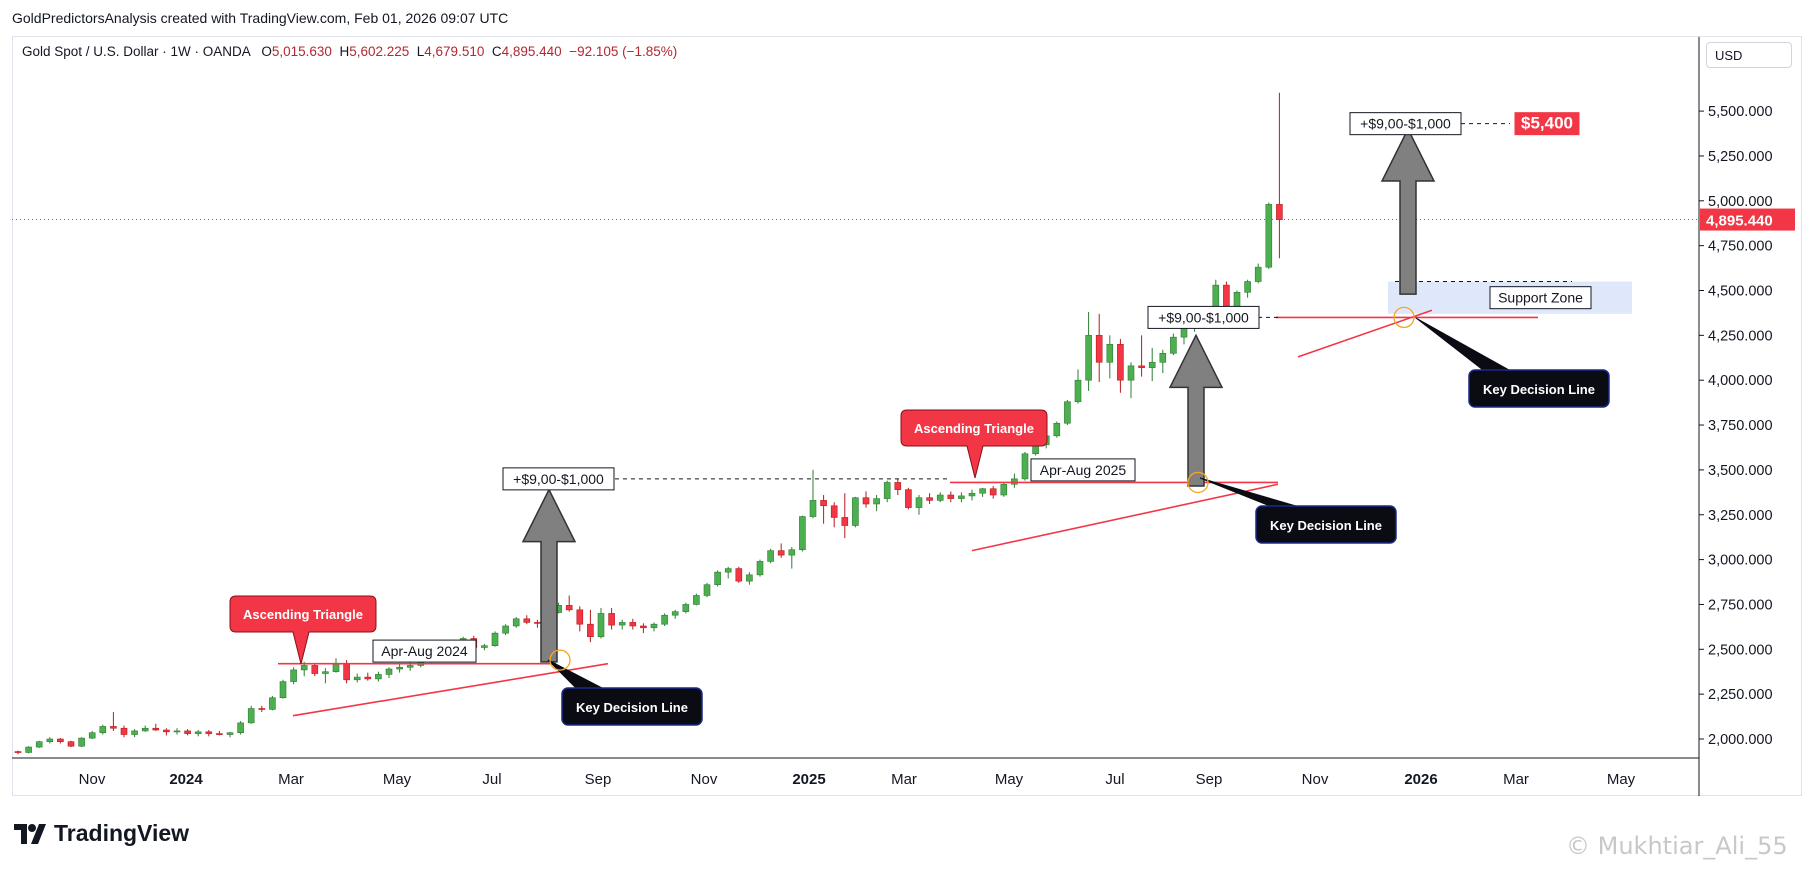 The height and width of the screenshot is (872, 1814). I want to click on change-value: −92.105 (−1.85%), so click(623, 51).